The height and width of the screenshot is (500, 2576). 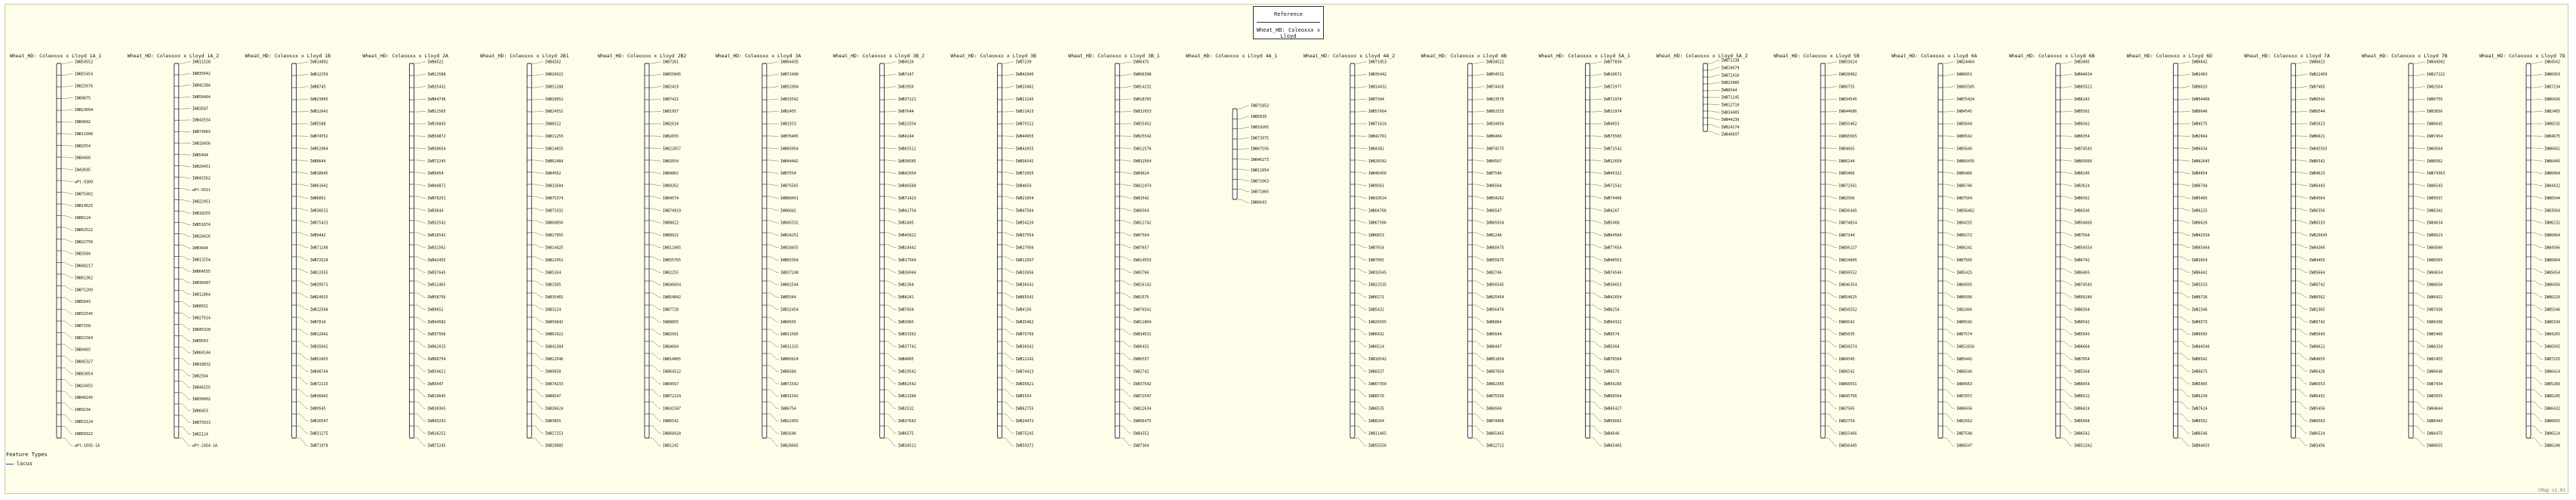 I want to click on marker-label: IWB54625, so click(x=1848, y=298).